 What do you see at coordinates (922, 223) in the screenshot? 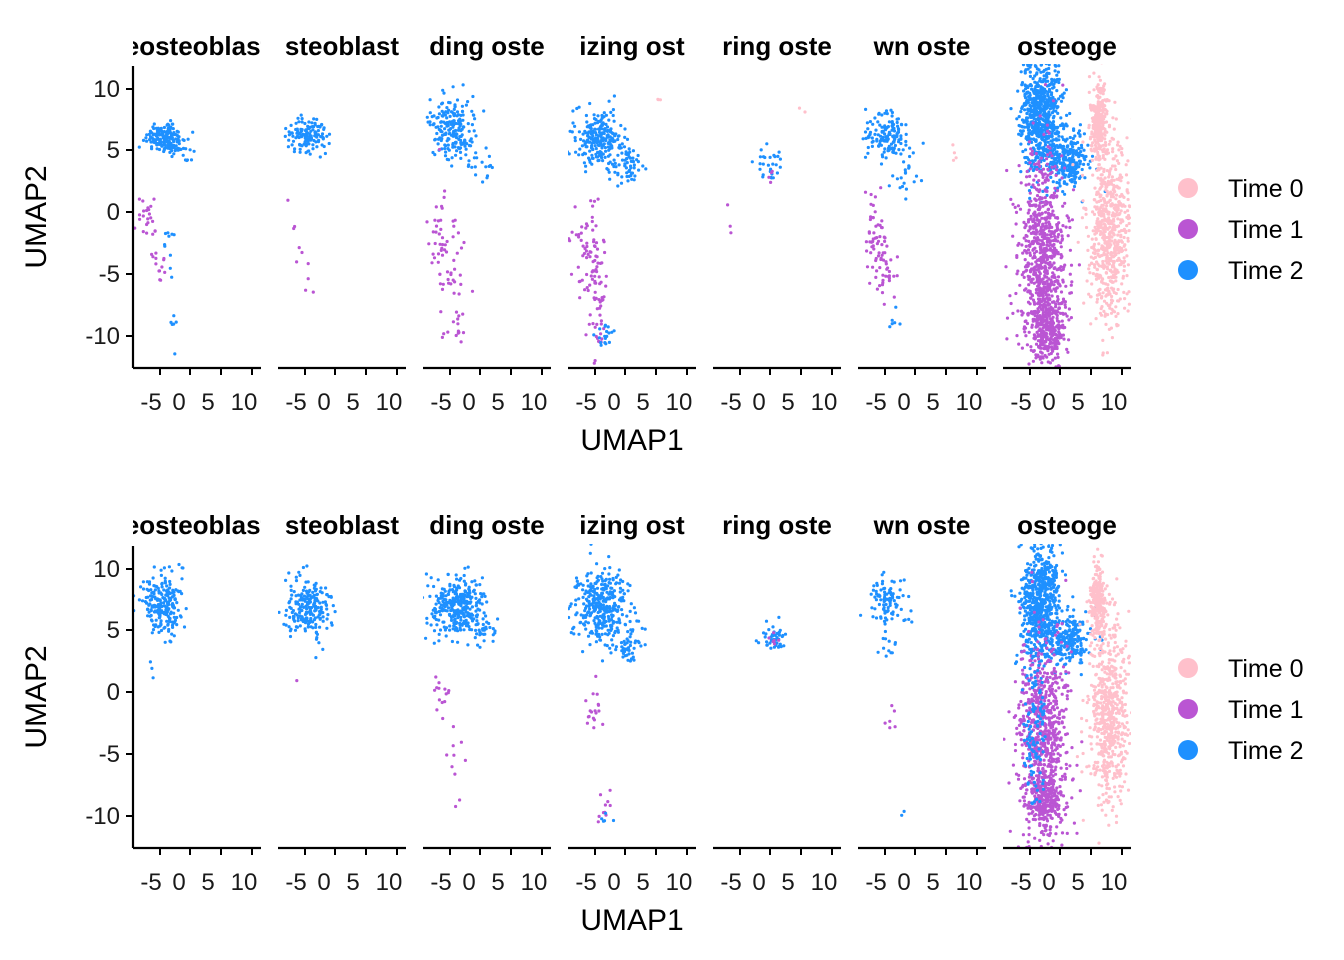
I see `facet-panel: wn oste-5 0 5 10` at bounding box center [922, 223].